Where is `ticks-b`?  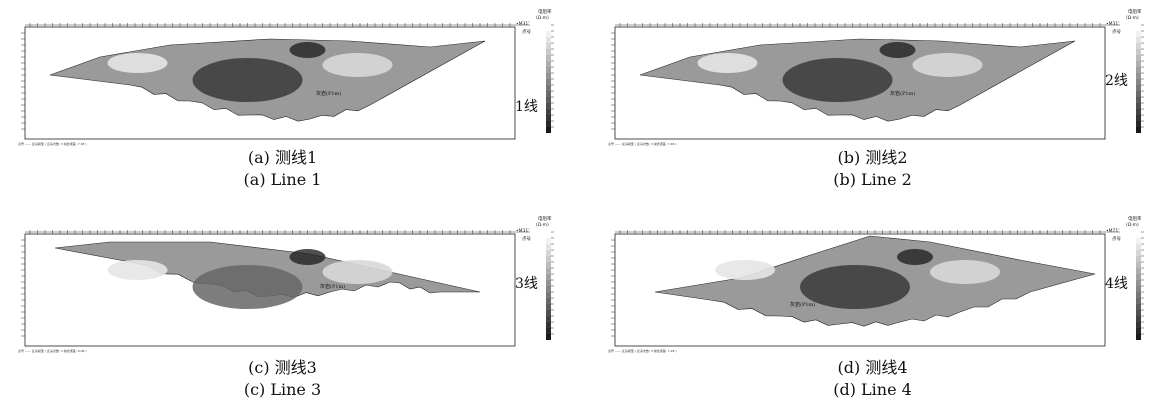
ticks-b is located at coordinates (865, 76).